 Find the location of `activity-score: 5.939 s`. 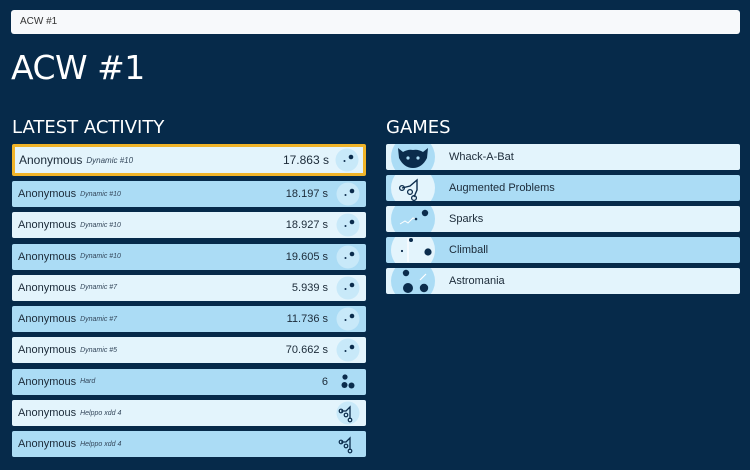

activity-score: 5.939 s is located at coordinates (309, 287).